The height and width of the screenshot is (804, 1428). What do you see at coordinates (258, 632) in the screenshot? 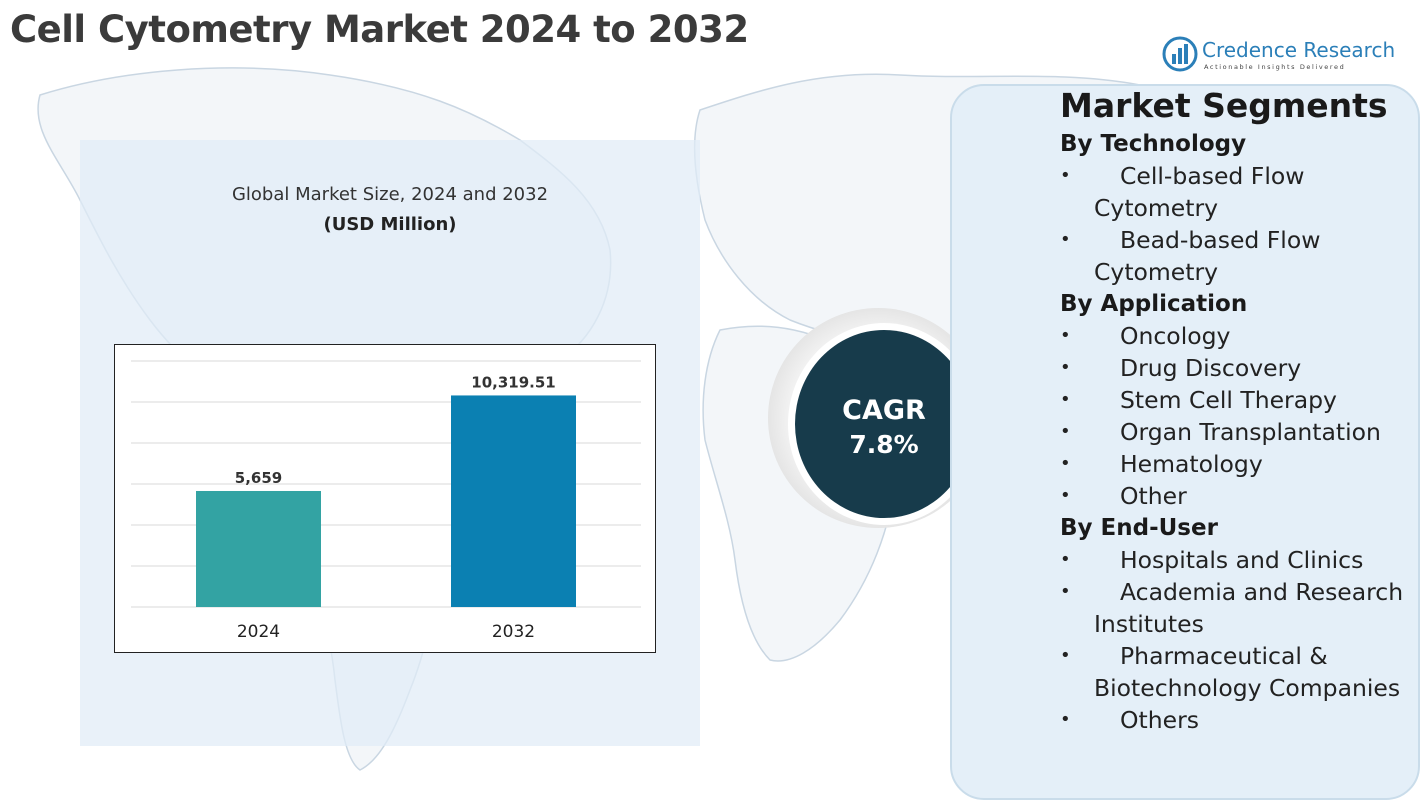
I see `x-tick-label: 2024` at bounding box center [258, 632].